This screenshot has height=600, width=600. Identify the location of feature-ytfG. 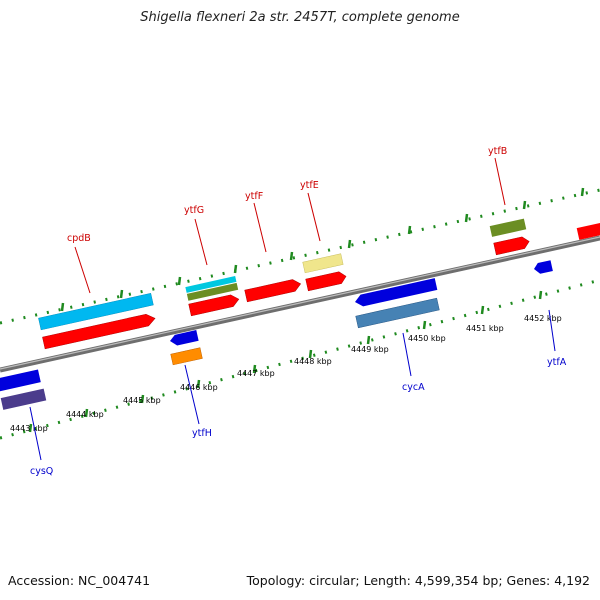
(214, 305).